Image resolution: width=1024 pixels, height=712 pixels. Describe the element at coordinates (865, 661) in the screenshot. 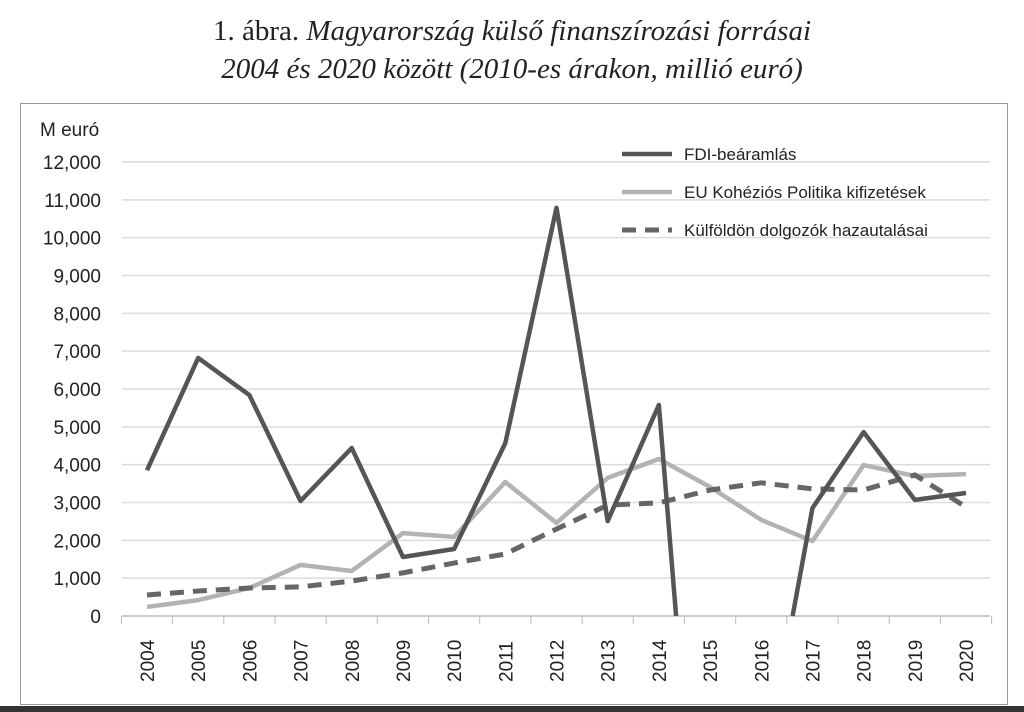

I see `x-tick-label: 2018` at that location.